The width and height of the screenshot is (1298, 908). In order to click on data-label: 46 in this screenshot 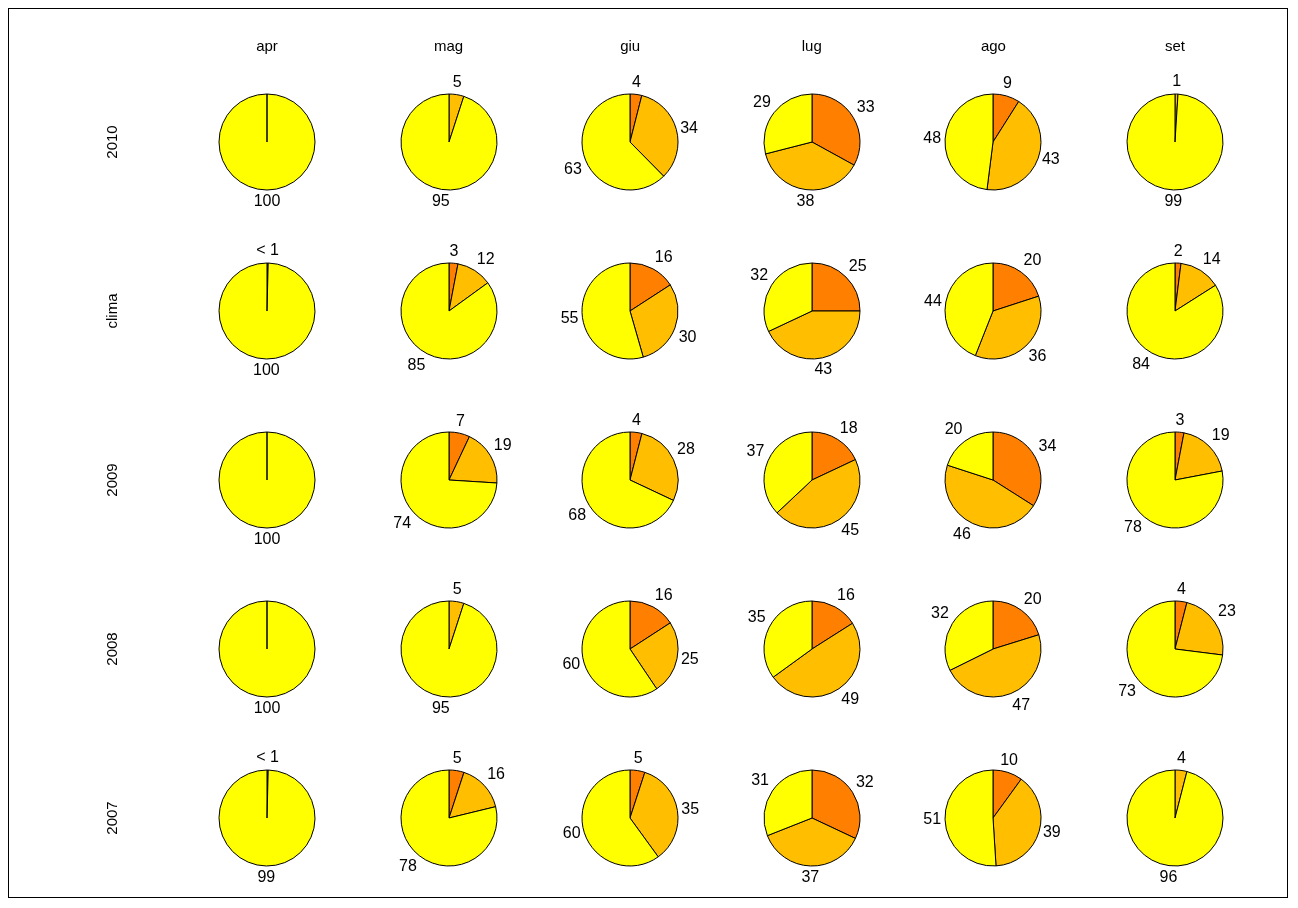, I will do `click(962, 534)`.